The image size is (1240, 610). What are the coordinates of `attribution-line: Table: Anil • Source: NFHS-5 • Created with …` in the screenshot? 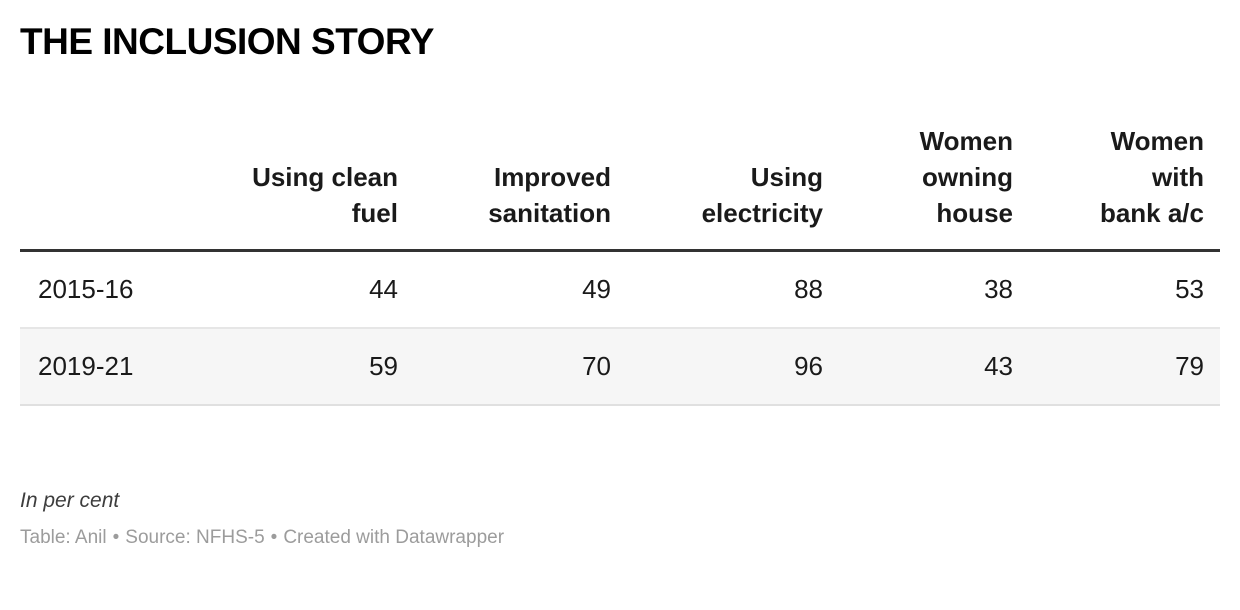 It's located at (620, 538).